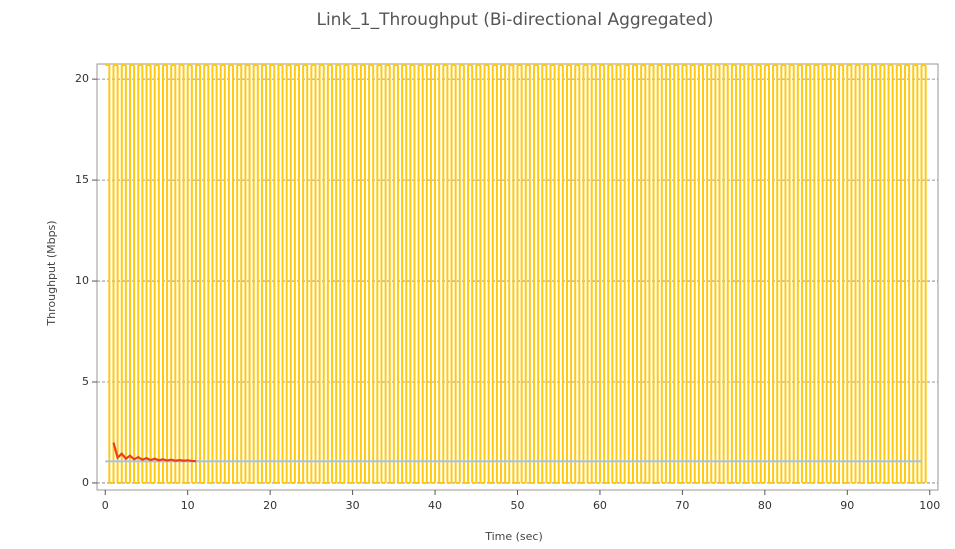 The height and width of the screenshot is (549, 955). I want to click on x-tick-label: 20, so click(270, 505).